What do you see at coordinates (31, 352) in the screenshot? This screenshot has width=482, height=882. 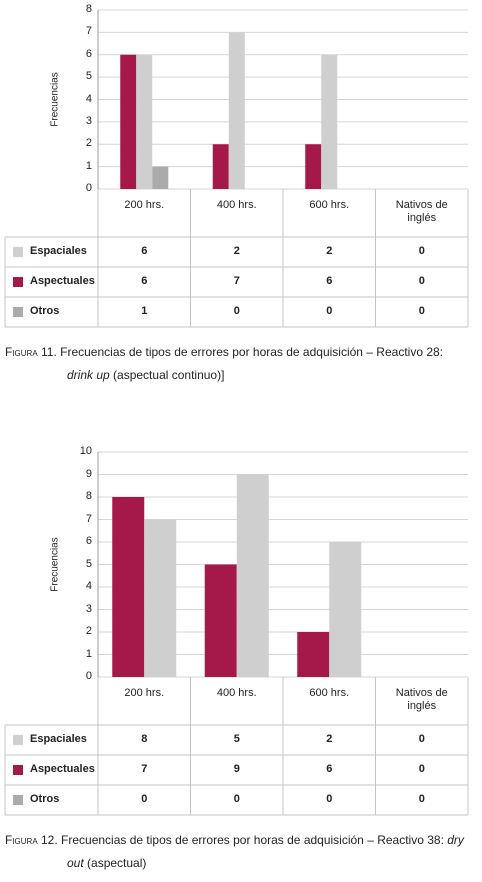 I see `caption-label: Figura 11.` at bounding box center [31, 352].